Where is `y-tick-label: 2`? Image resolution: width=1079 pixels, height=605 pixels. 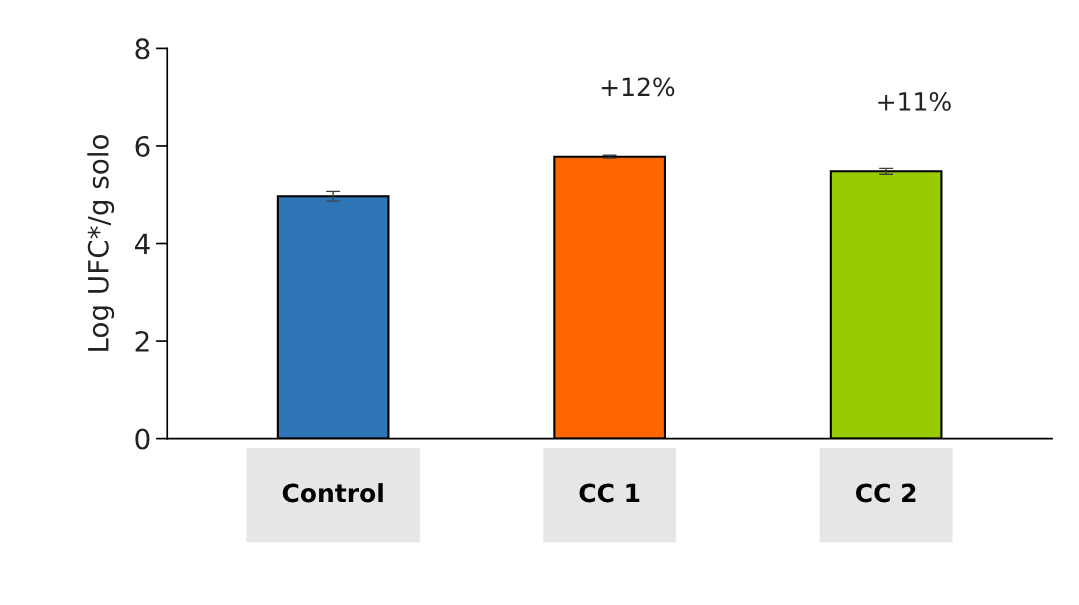
y-tick-label: 2 is located at coordinates (142, 341).